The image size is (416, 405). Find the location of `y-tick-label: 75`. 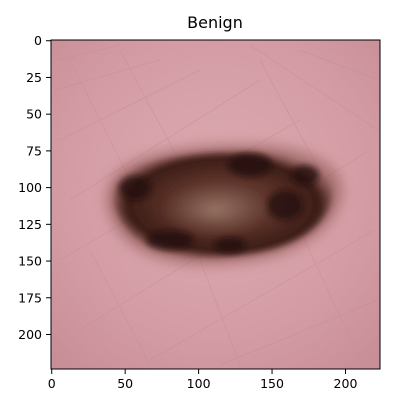

y-tick-label: 75 is located at coordinates (34, 150).